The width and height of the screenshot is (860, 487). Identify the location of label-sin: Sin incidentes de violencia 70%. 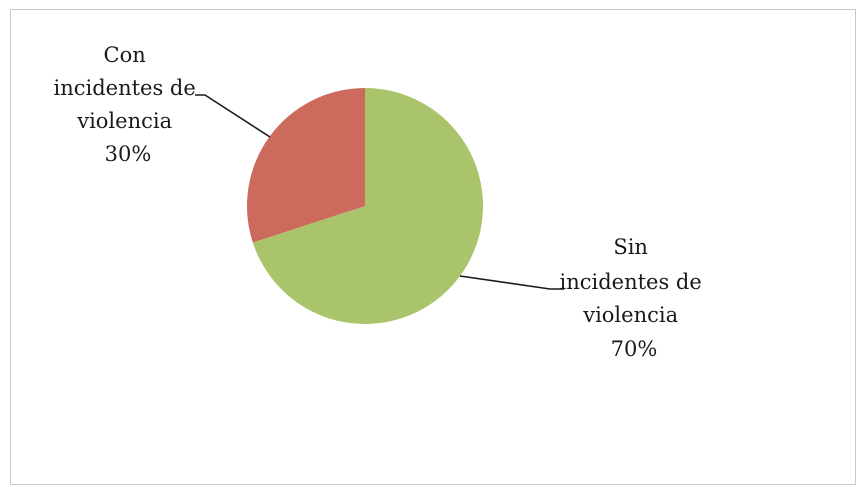
(634, 298).